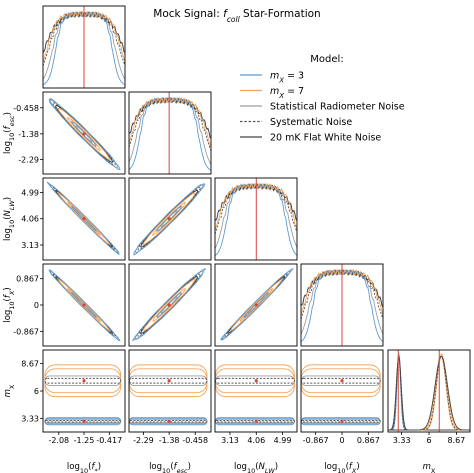 The width and height of the screenshot is (474, 473). I want to click on x-tick-label: -1.38, so click(169, 440).